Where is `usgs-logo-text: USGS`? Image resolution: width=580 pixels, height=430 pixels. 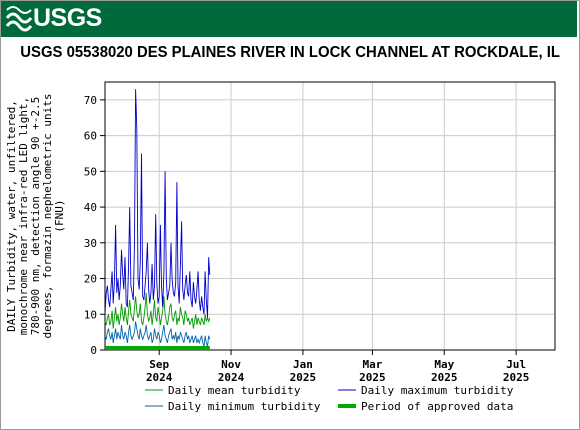
usgs-logo-text: USGS is located at coordinates (67, 18).